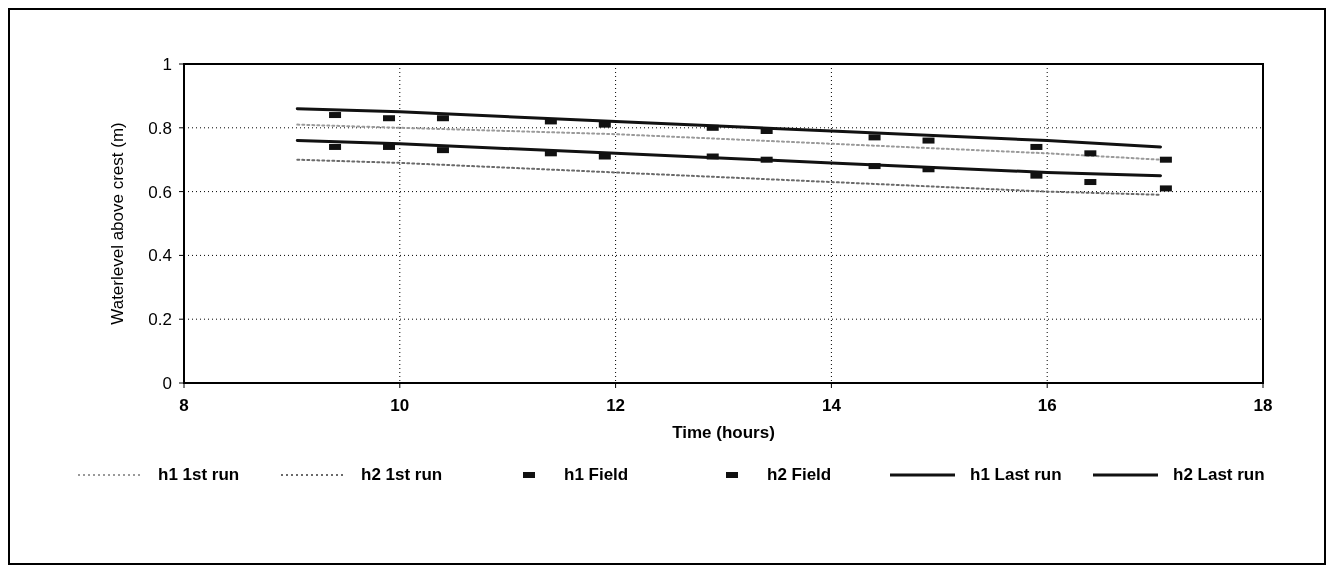 This screenshot has width=1334, height=573. What do you see at coordinates (400, 405) in the screenshot?
I see `x-tick-label: 10` at bounding box center [400, 405].